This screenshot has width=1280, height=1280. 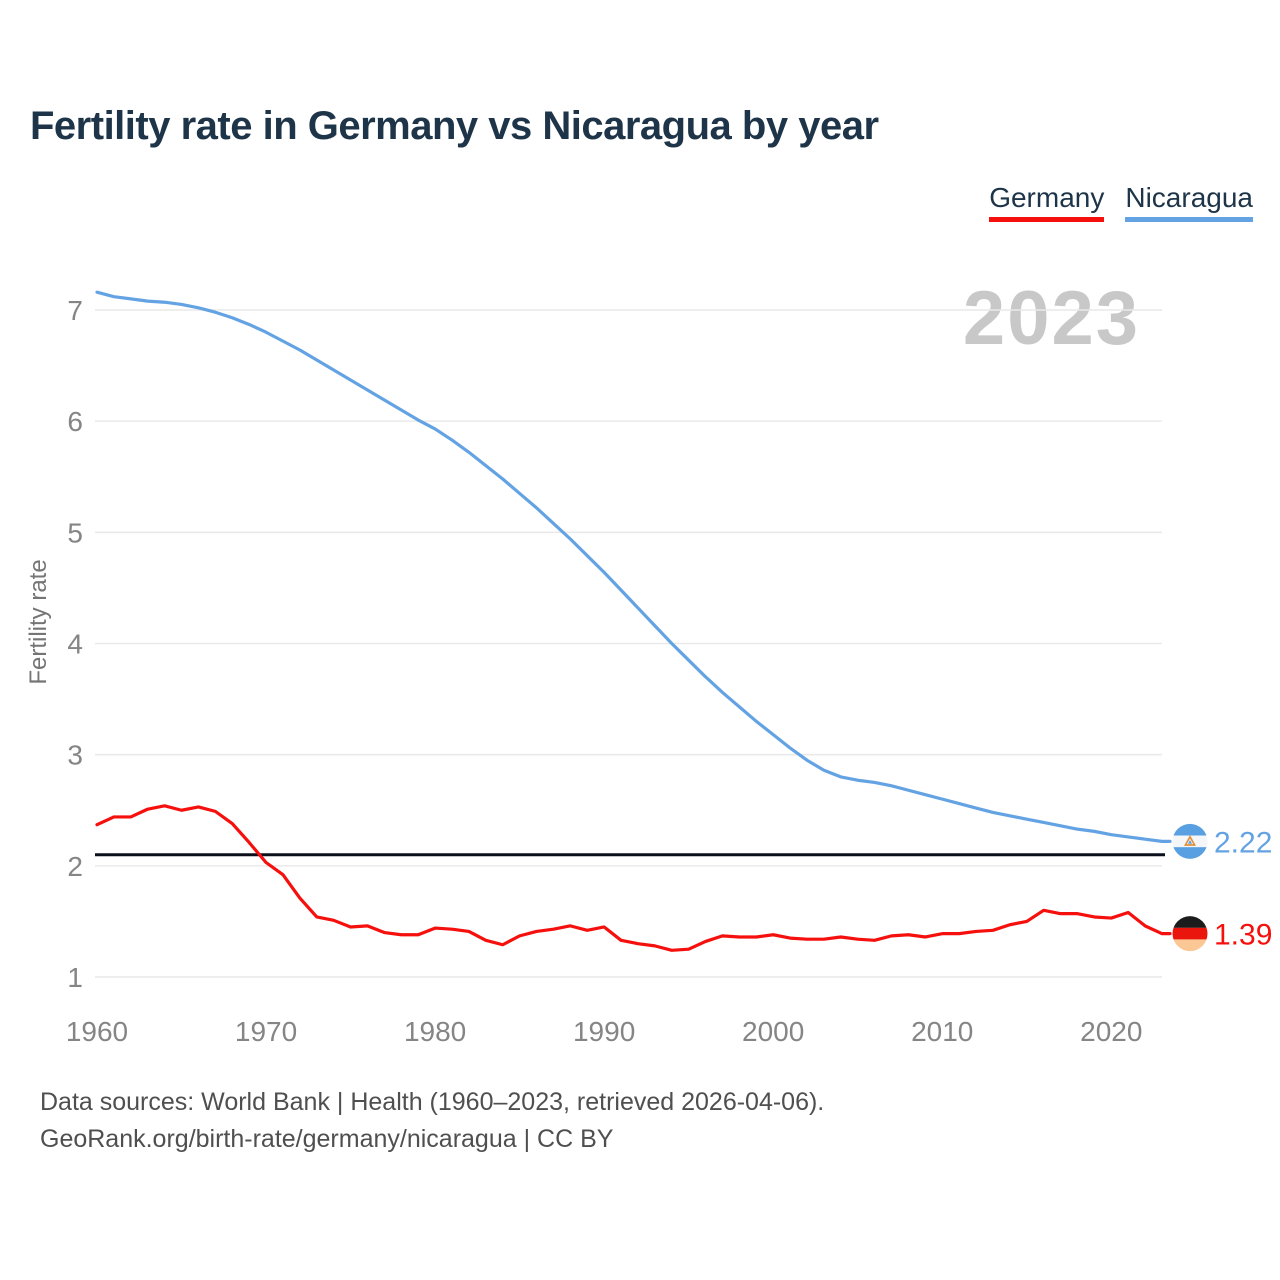 What do you see at coordinates (942, 1031) in the screenshot?
I see `x-tick-label: 2010` at bounding box center [942, 1031].